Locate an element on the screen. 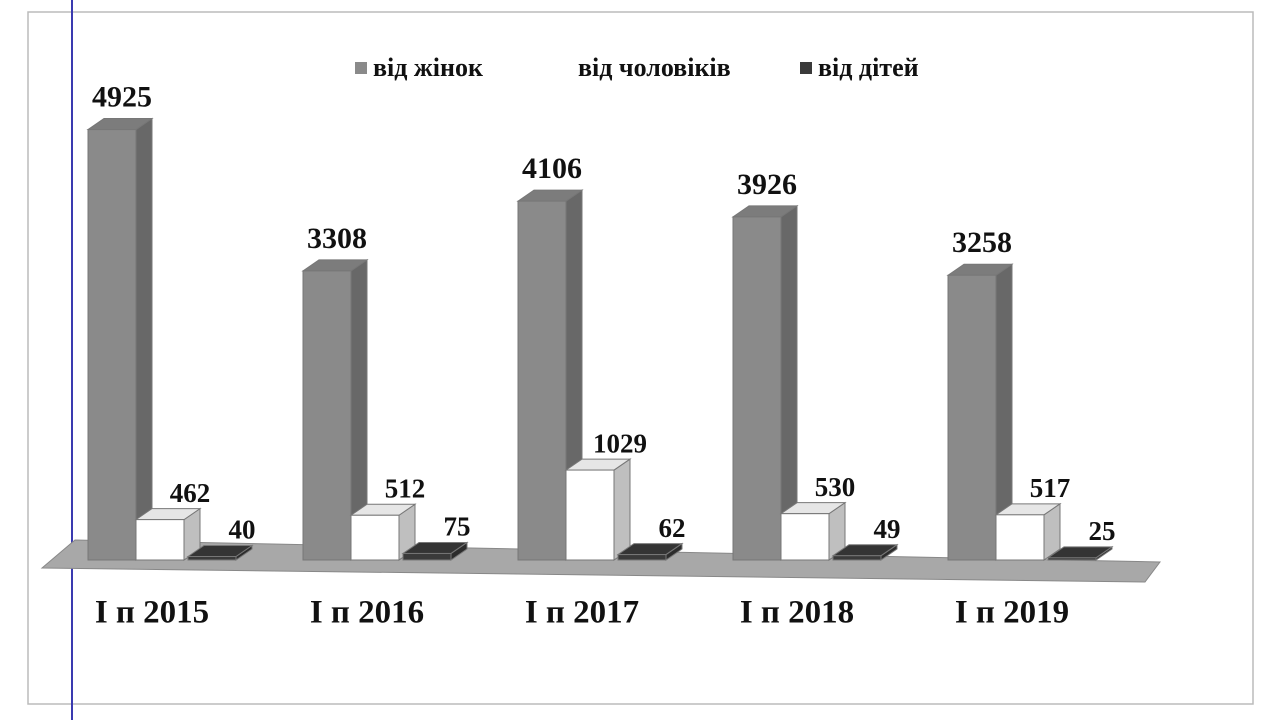 This screenshot has width=1265, height=720. data-label: 75 is located at coordinates (457, 527).